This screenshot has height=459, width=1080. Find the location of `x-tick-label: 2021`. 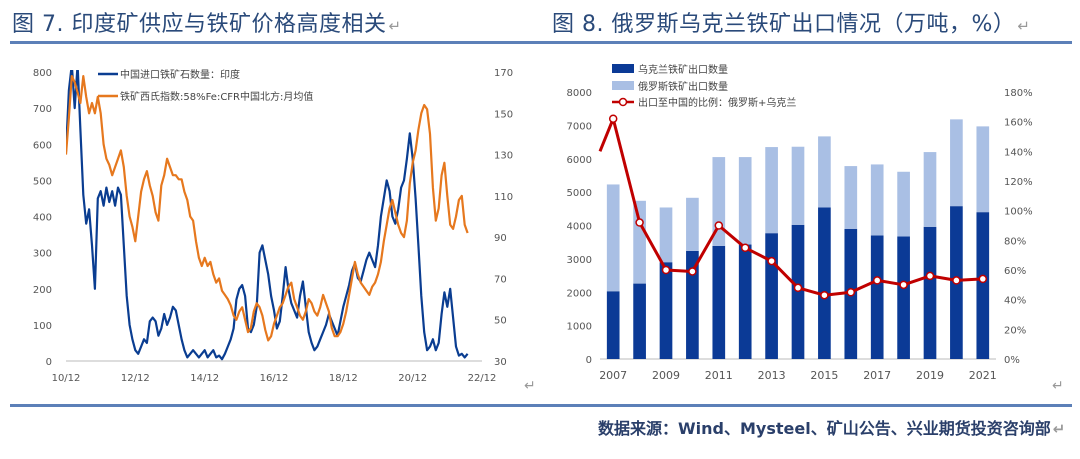

x-tick-label: 2021 is located at coordinates (983, 375).